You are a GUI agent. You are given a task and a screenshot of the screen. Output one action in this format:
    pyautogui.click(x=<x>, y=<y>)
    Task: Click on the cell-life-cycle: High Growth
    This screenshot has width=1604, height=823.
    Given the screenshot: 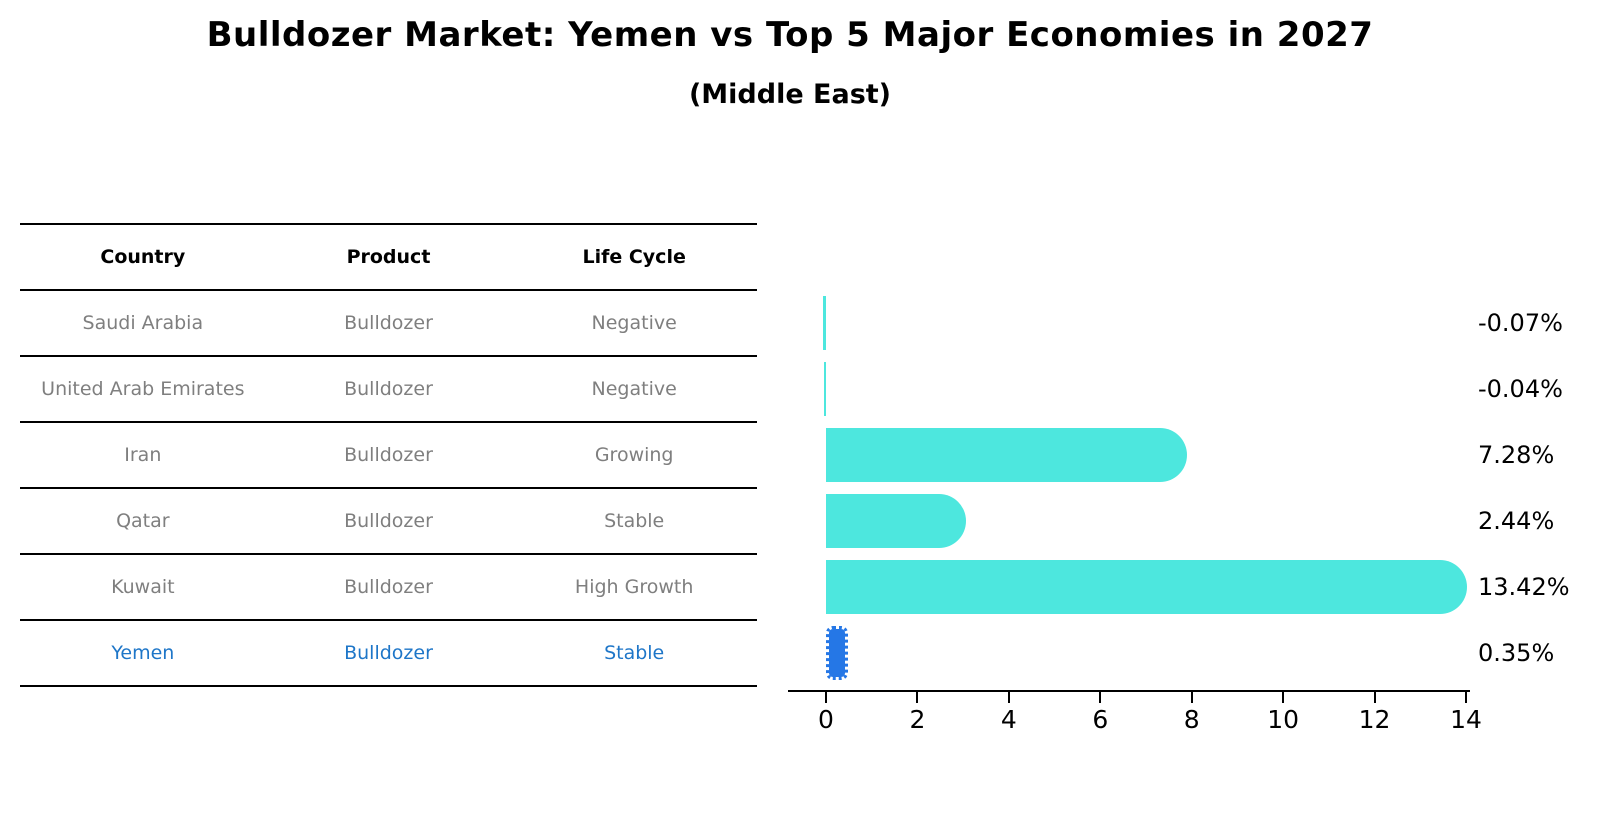 What is the action you would take?
    pyautogui.click(x=634, y=587)
    